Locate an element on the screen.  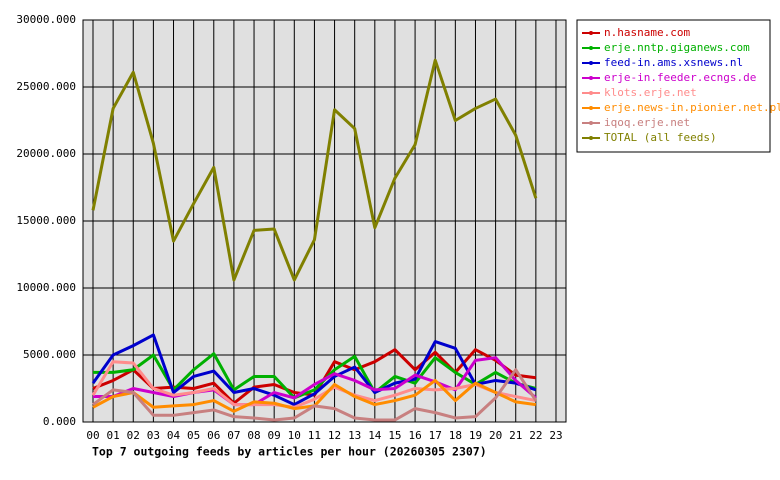
legend-label: erje.nntp.giganews.com is located at coordinates (677, 47).